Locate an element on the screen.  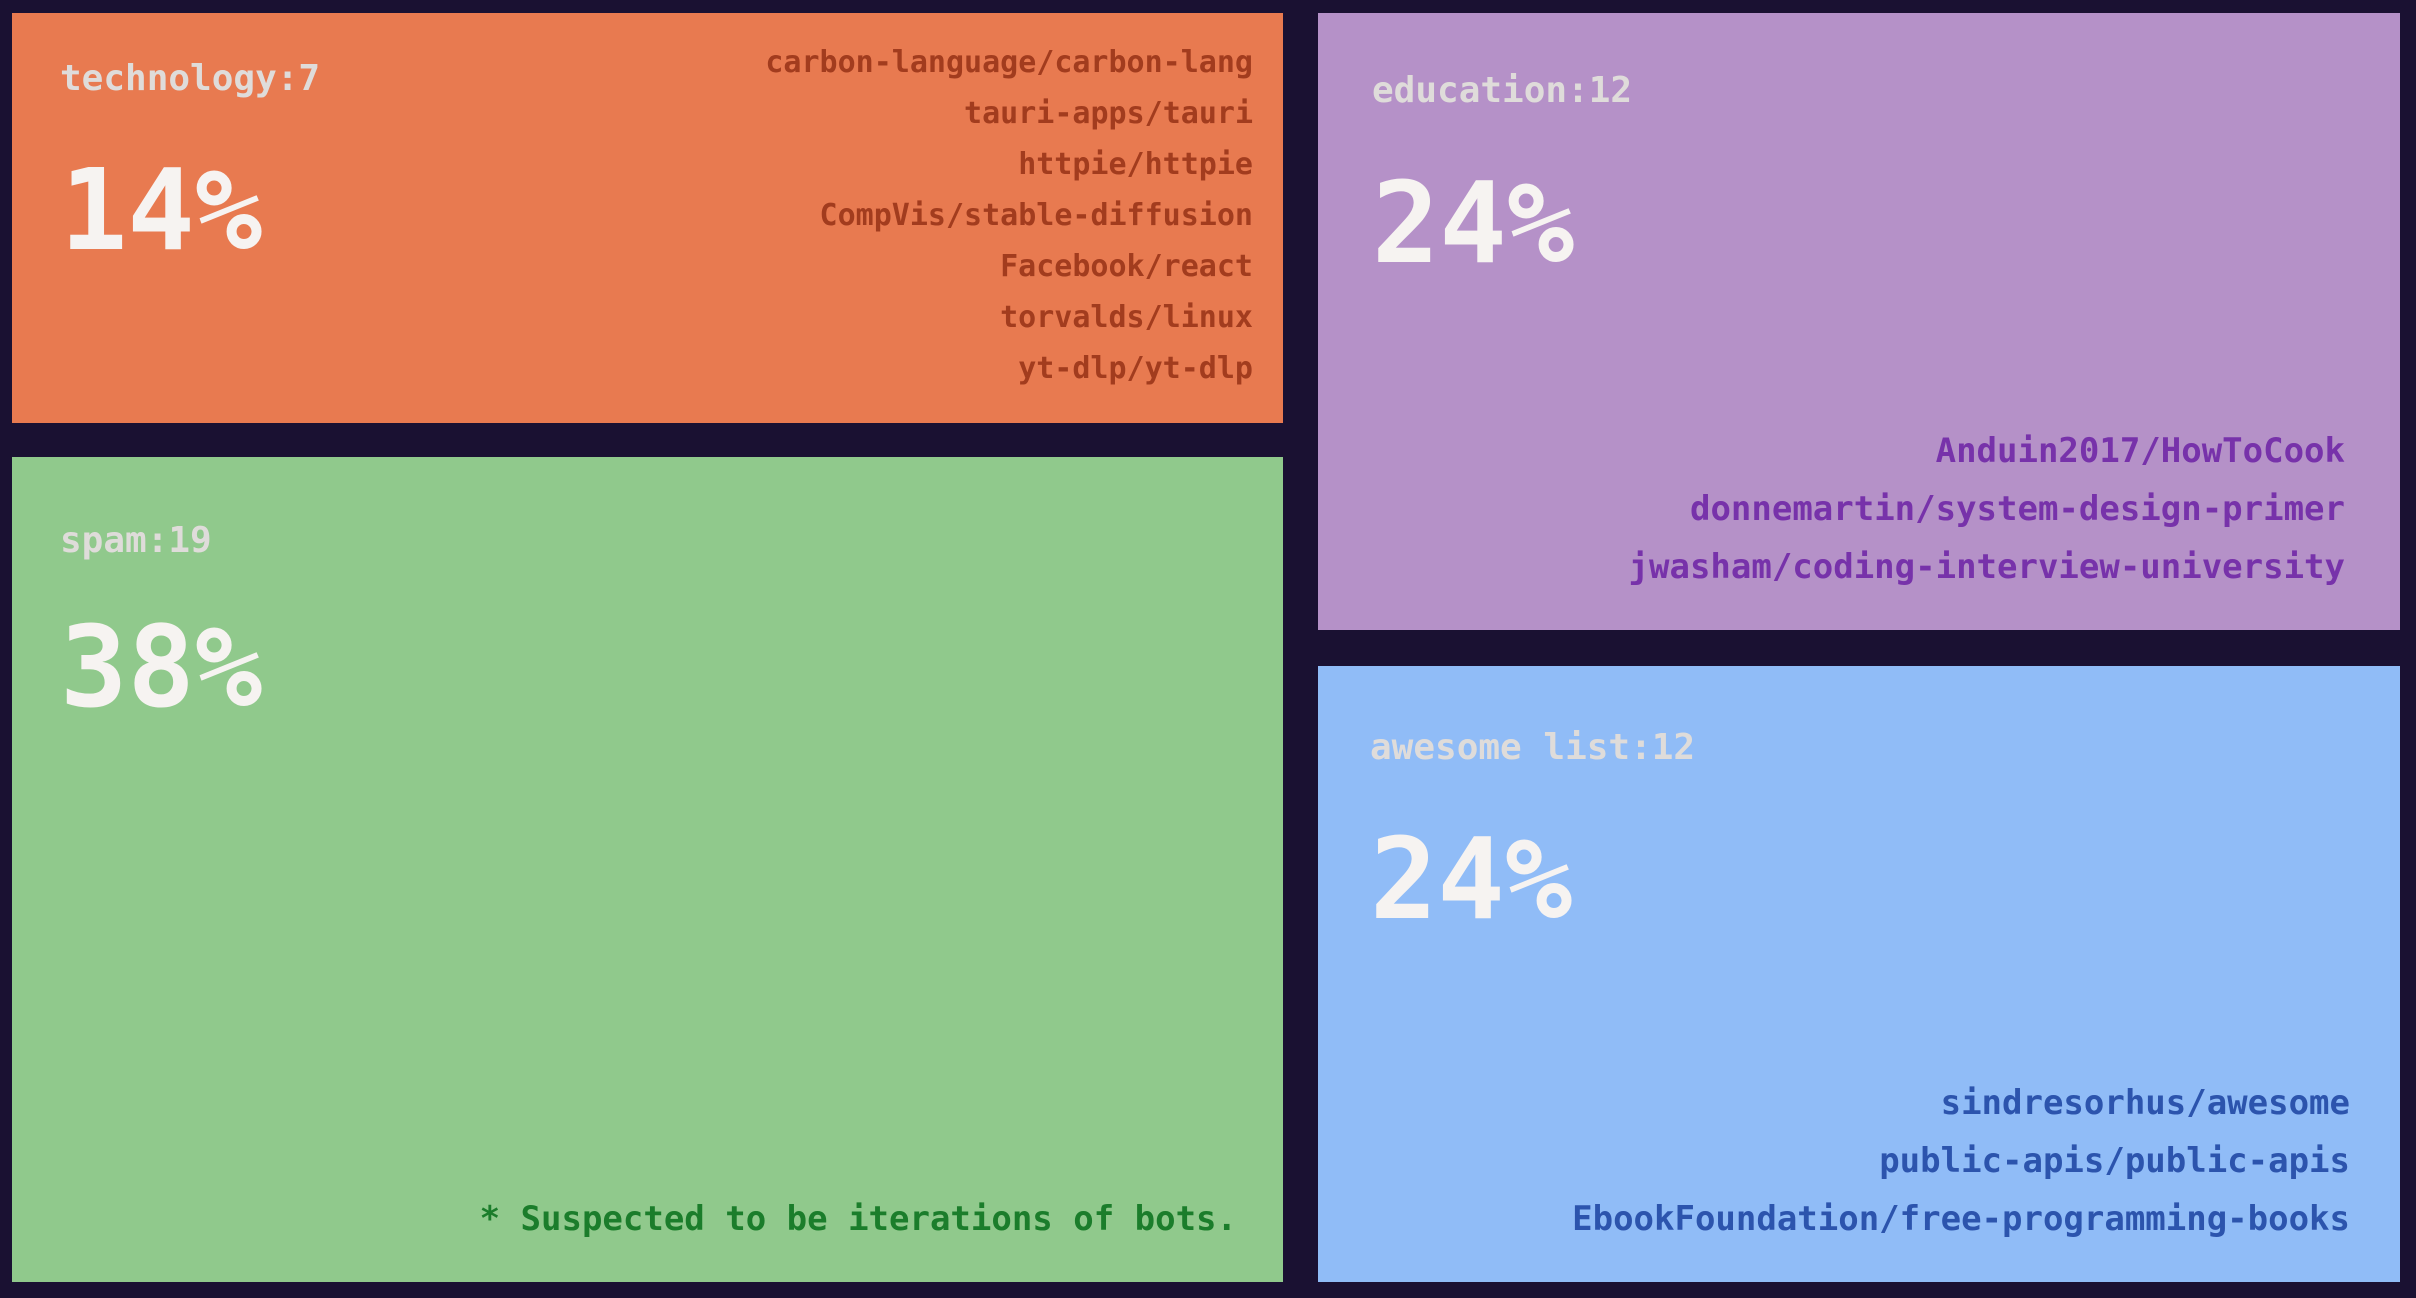
cell-label: education:12 is located at coordinates (1502, 90).